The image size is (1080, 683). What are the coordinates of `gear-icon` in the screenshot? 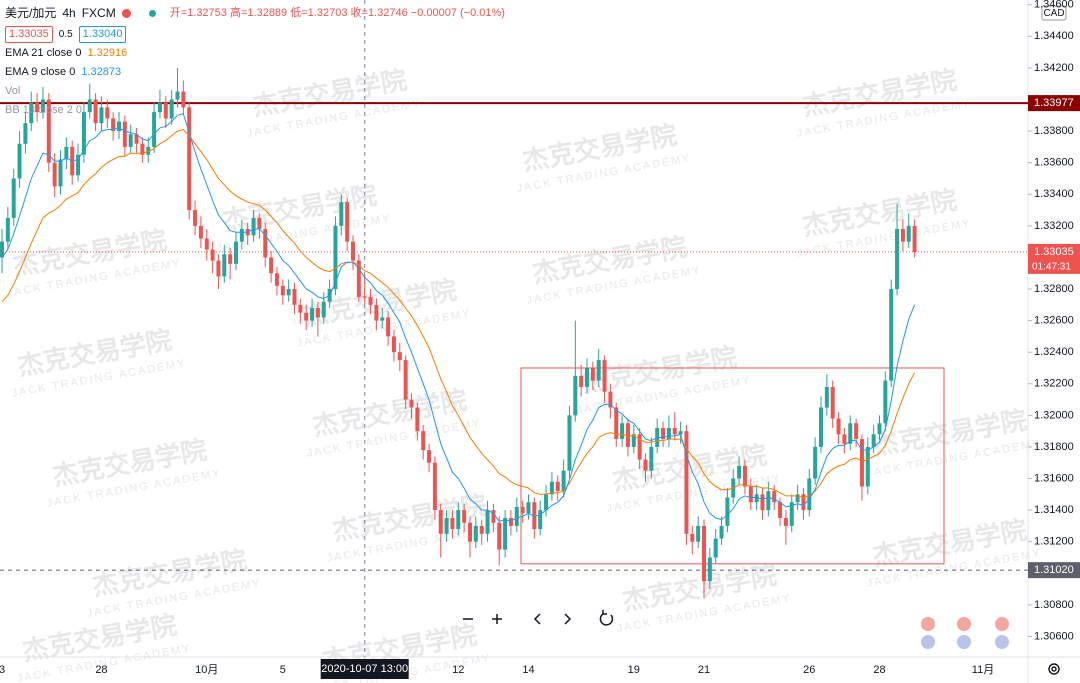 It's located at (1054, 669).